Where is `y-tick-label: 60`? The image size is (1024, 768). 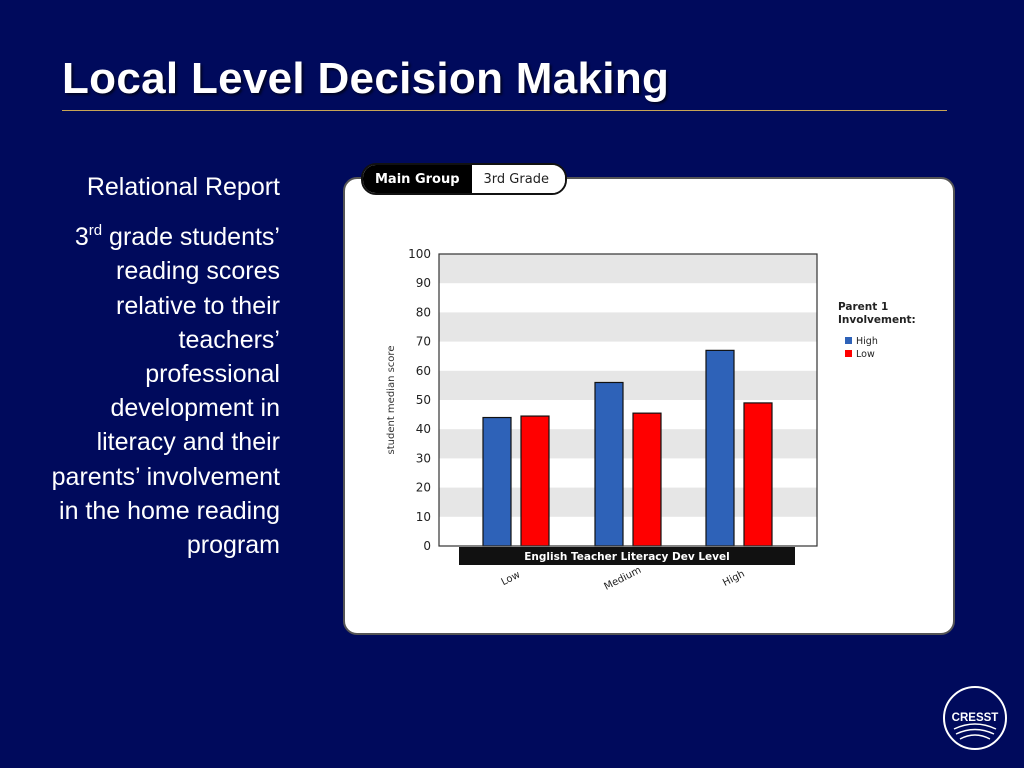
y-tick-label: 60 is located at coordinates (423, 371).